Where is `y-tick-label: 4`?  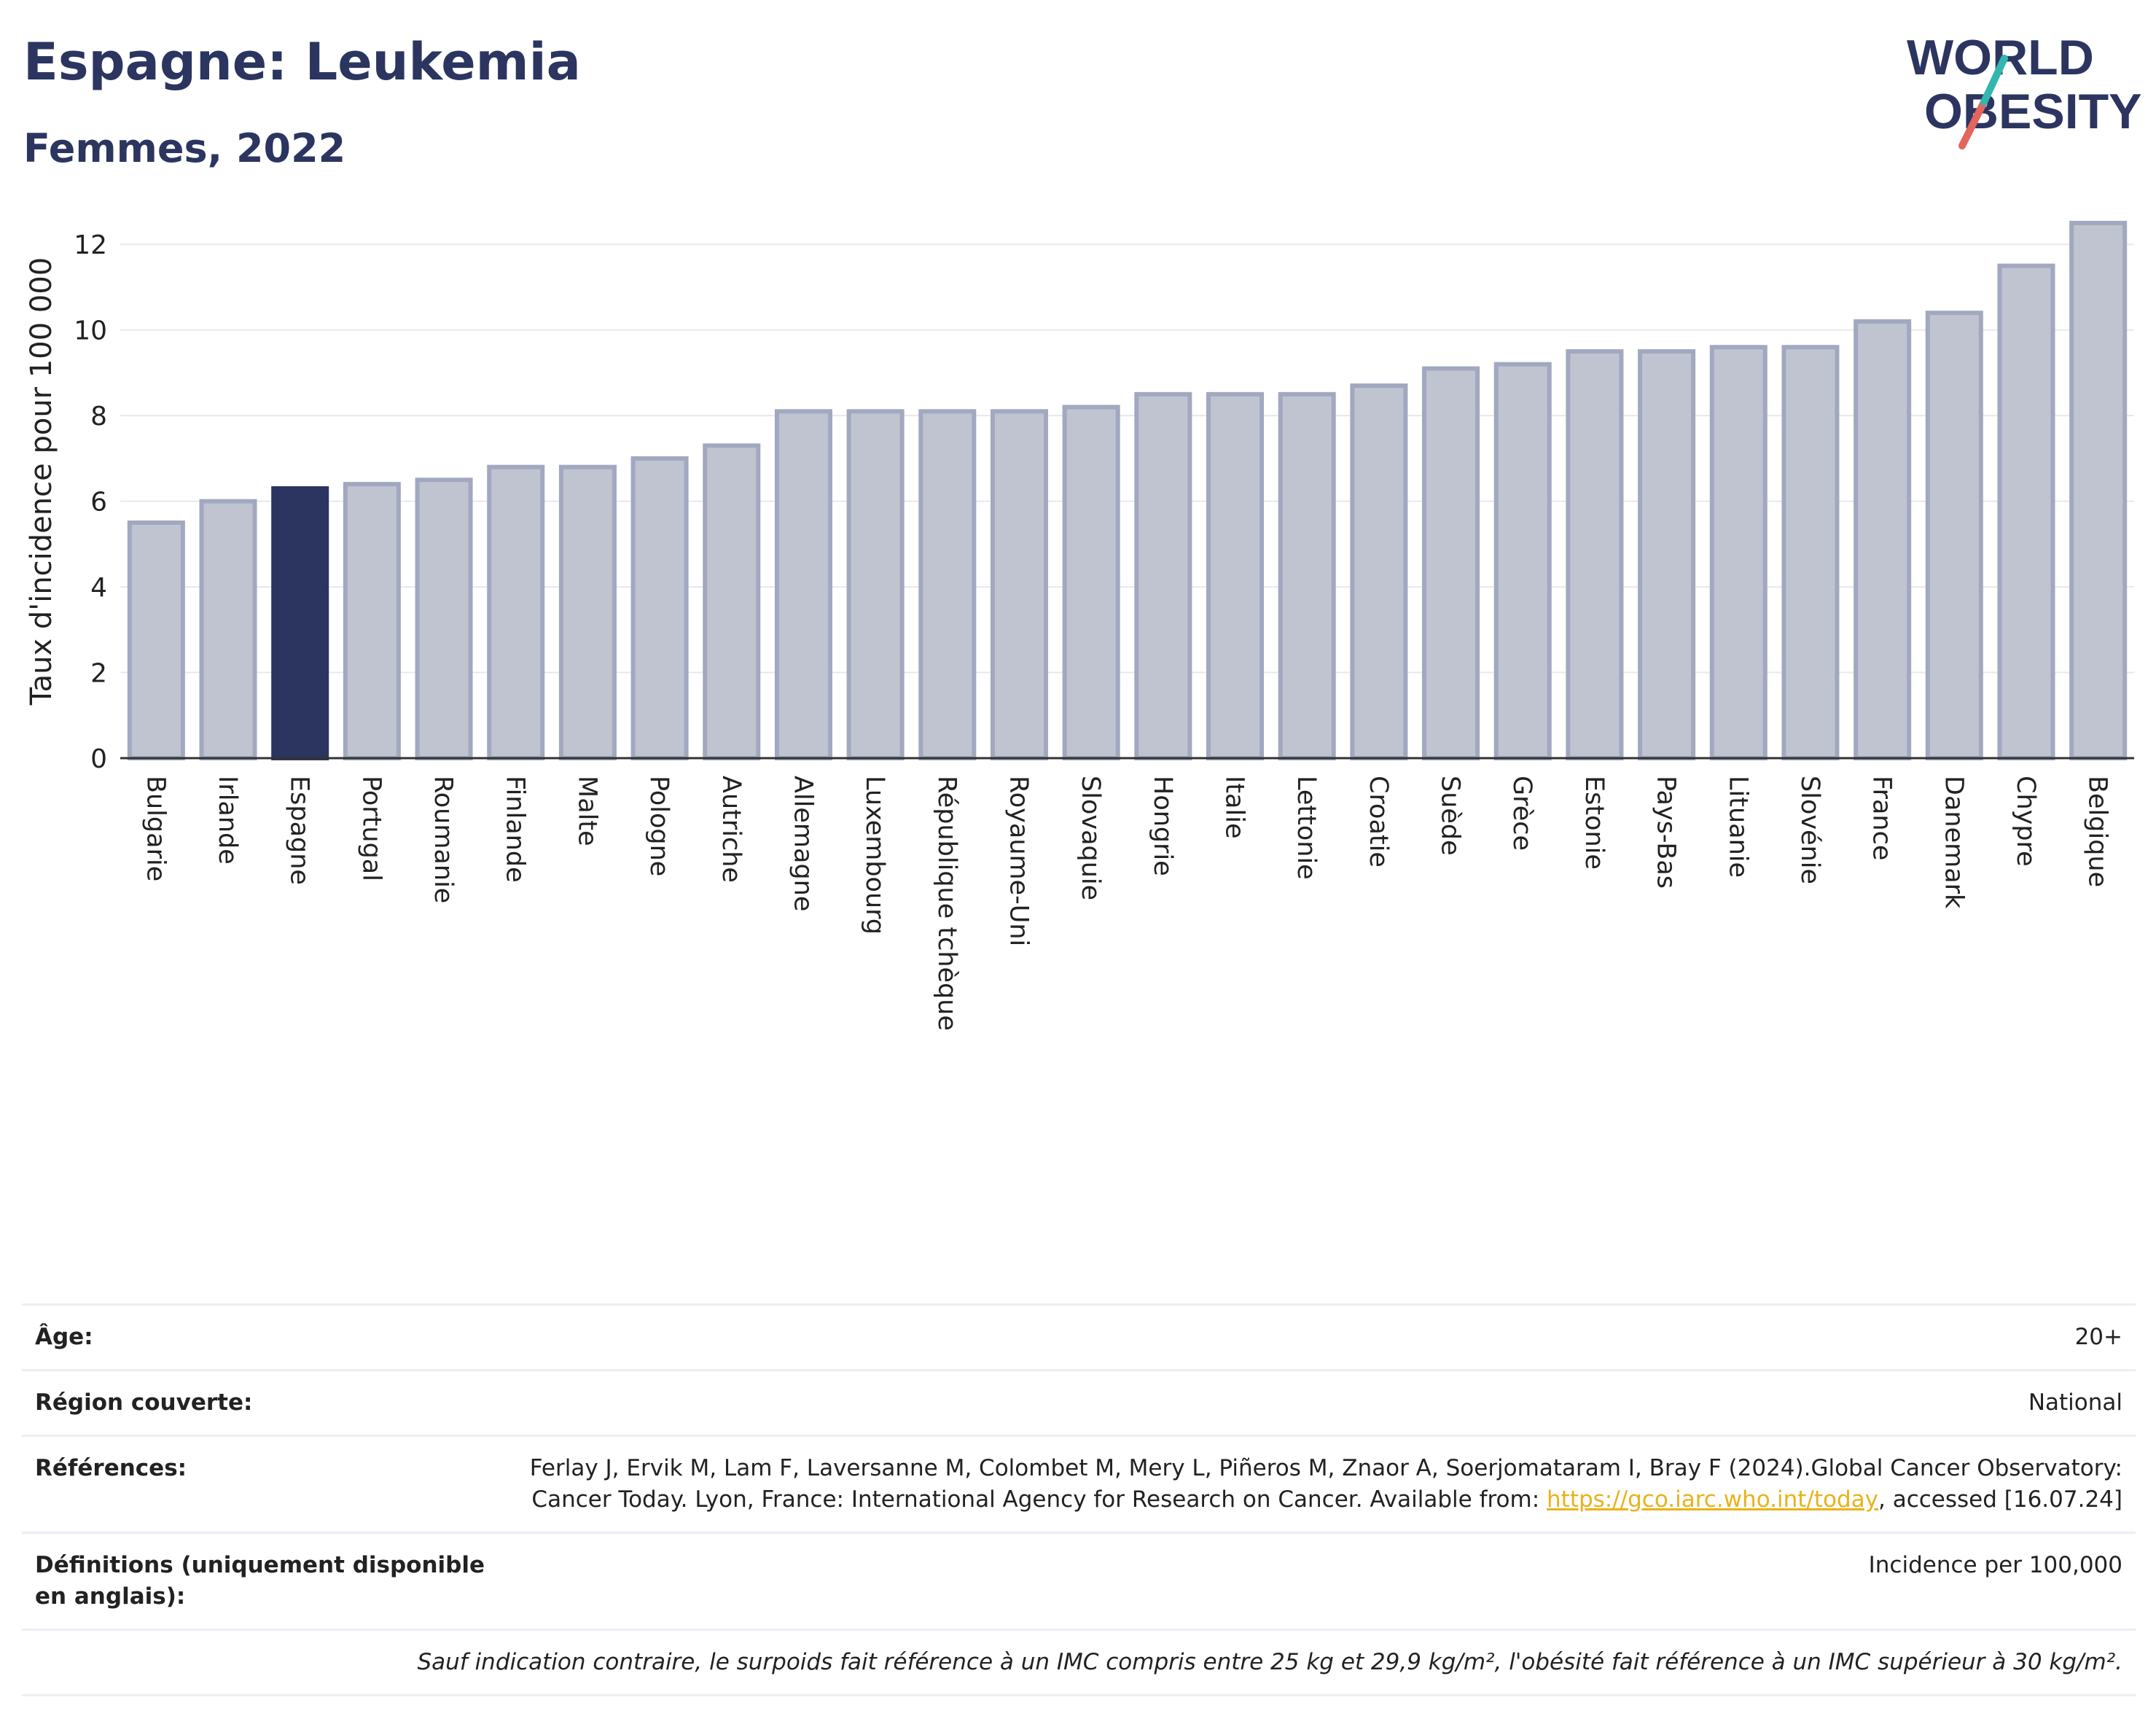
y-tick-label: 4 is located at coordinates (99, 588).